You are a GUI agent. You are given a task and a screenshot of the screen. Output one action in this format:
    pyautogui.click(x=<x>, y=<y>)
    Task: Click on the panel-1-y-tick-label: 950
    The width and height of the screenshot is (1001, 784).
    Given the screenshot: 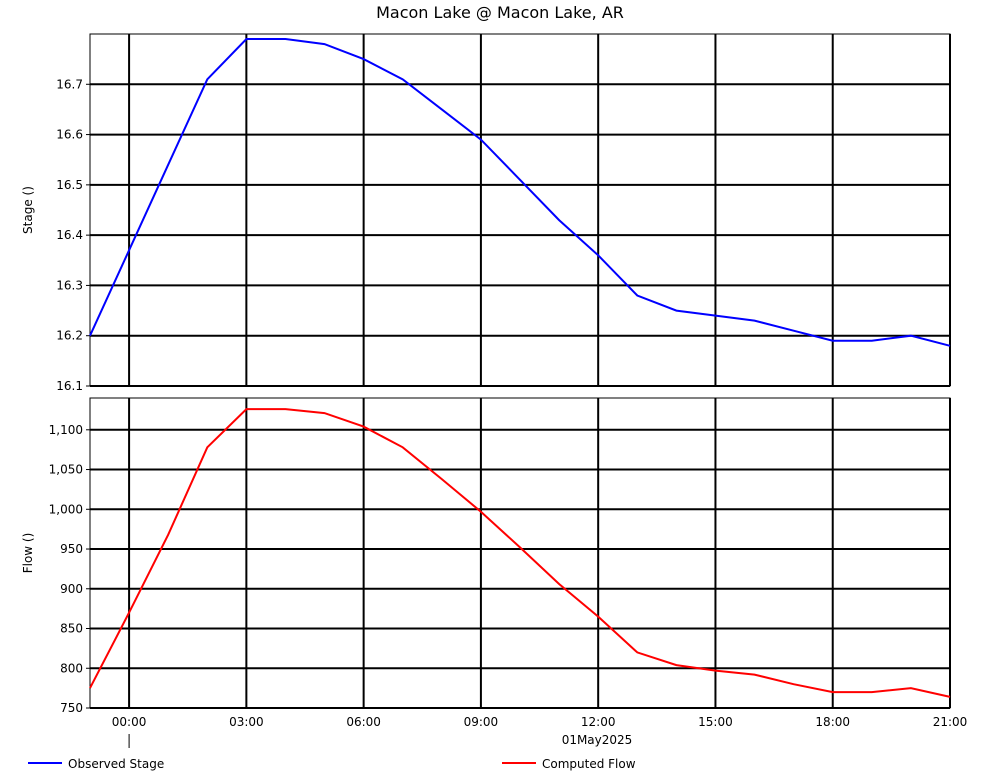 What is the action you would take?
    pyautogui.click(x=71, y=549)
    